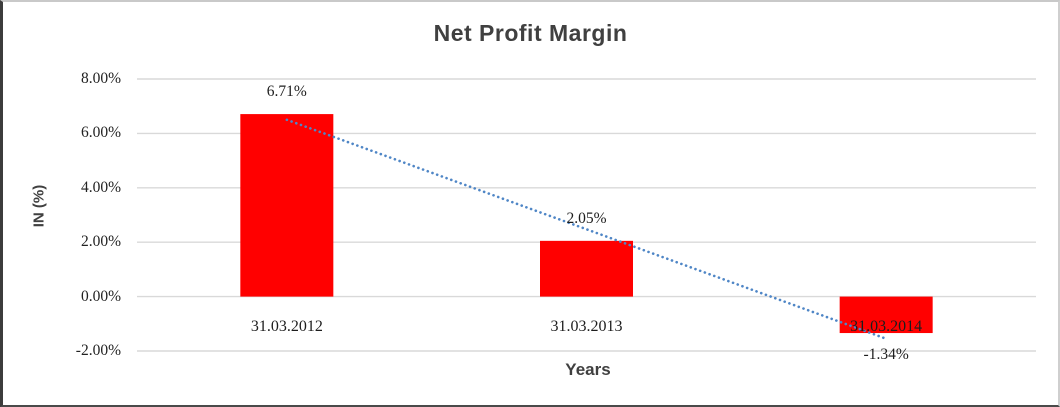 The height and width of the screenshot is (407, 1060). What do you see at coordinates (886, 355) in the screenshot?
I see `data-label: -1.34%` at bounding box center [886, 355].